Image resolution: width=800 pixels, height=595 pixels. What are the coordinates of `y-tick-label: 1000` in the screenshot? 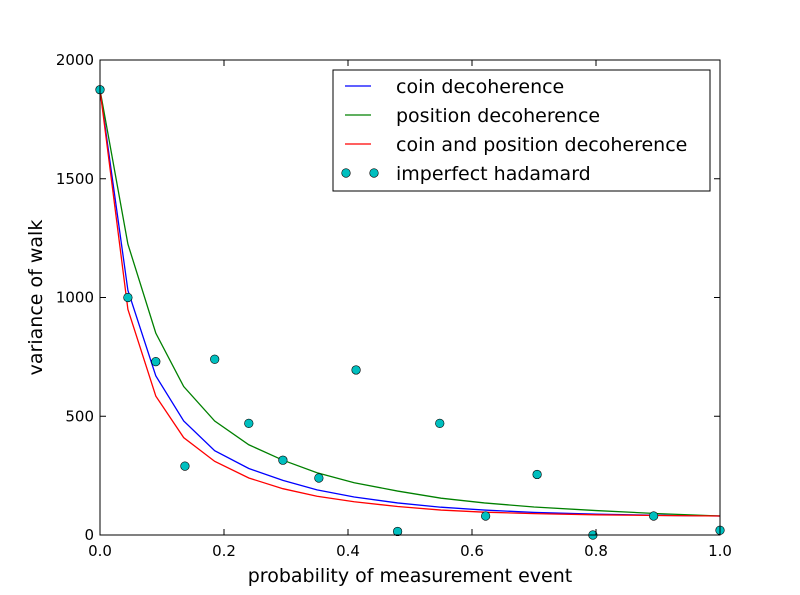 It's located at (75, 298).